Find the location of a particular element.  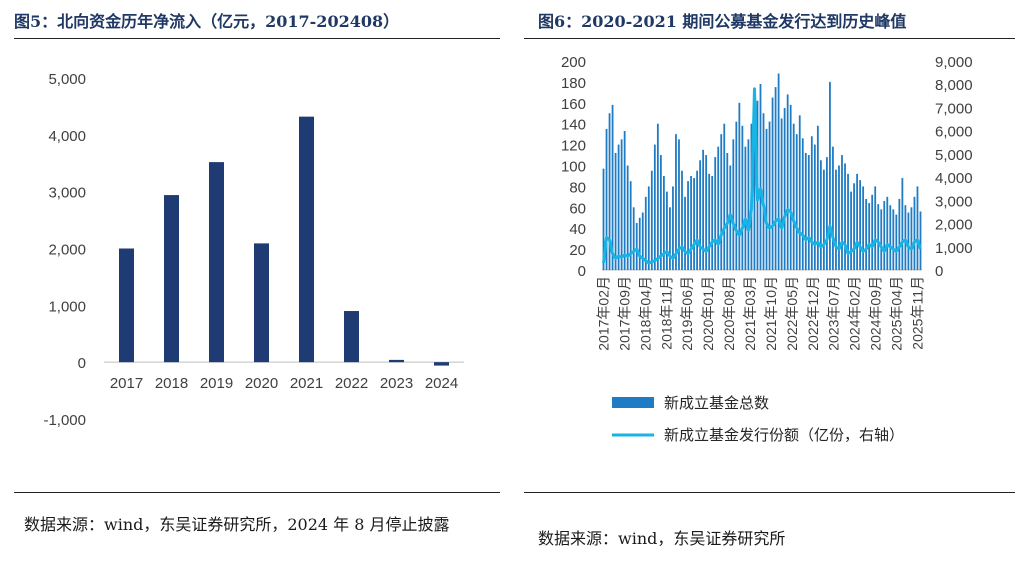

left-y-tick-label: 100 is located at coordinates (573, 167).